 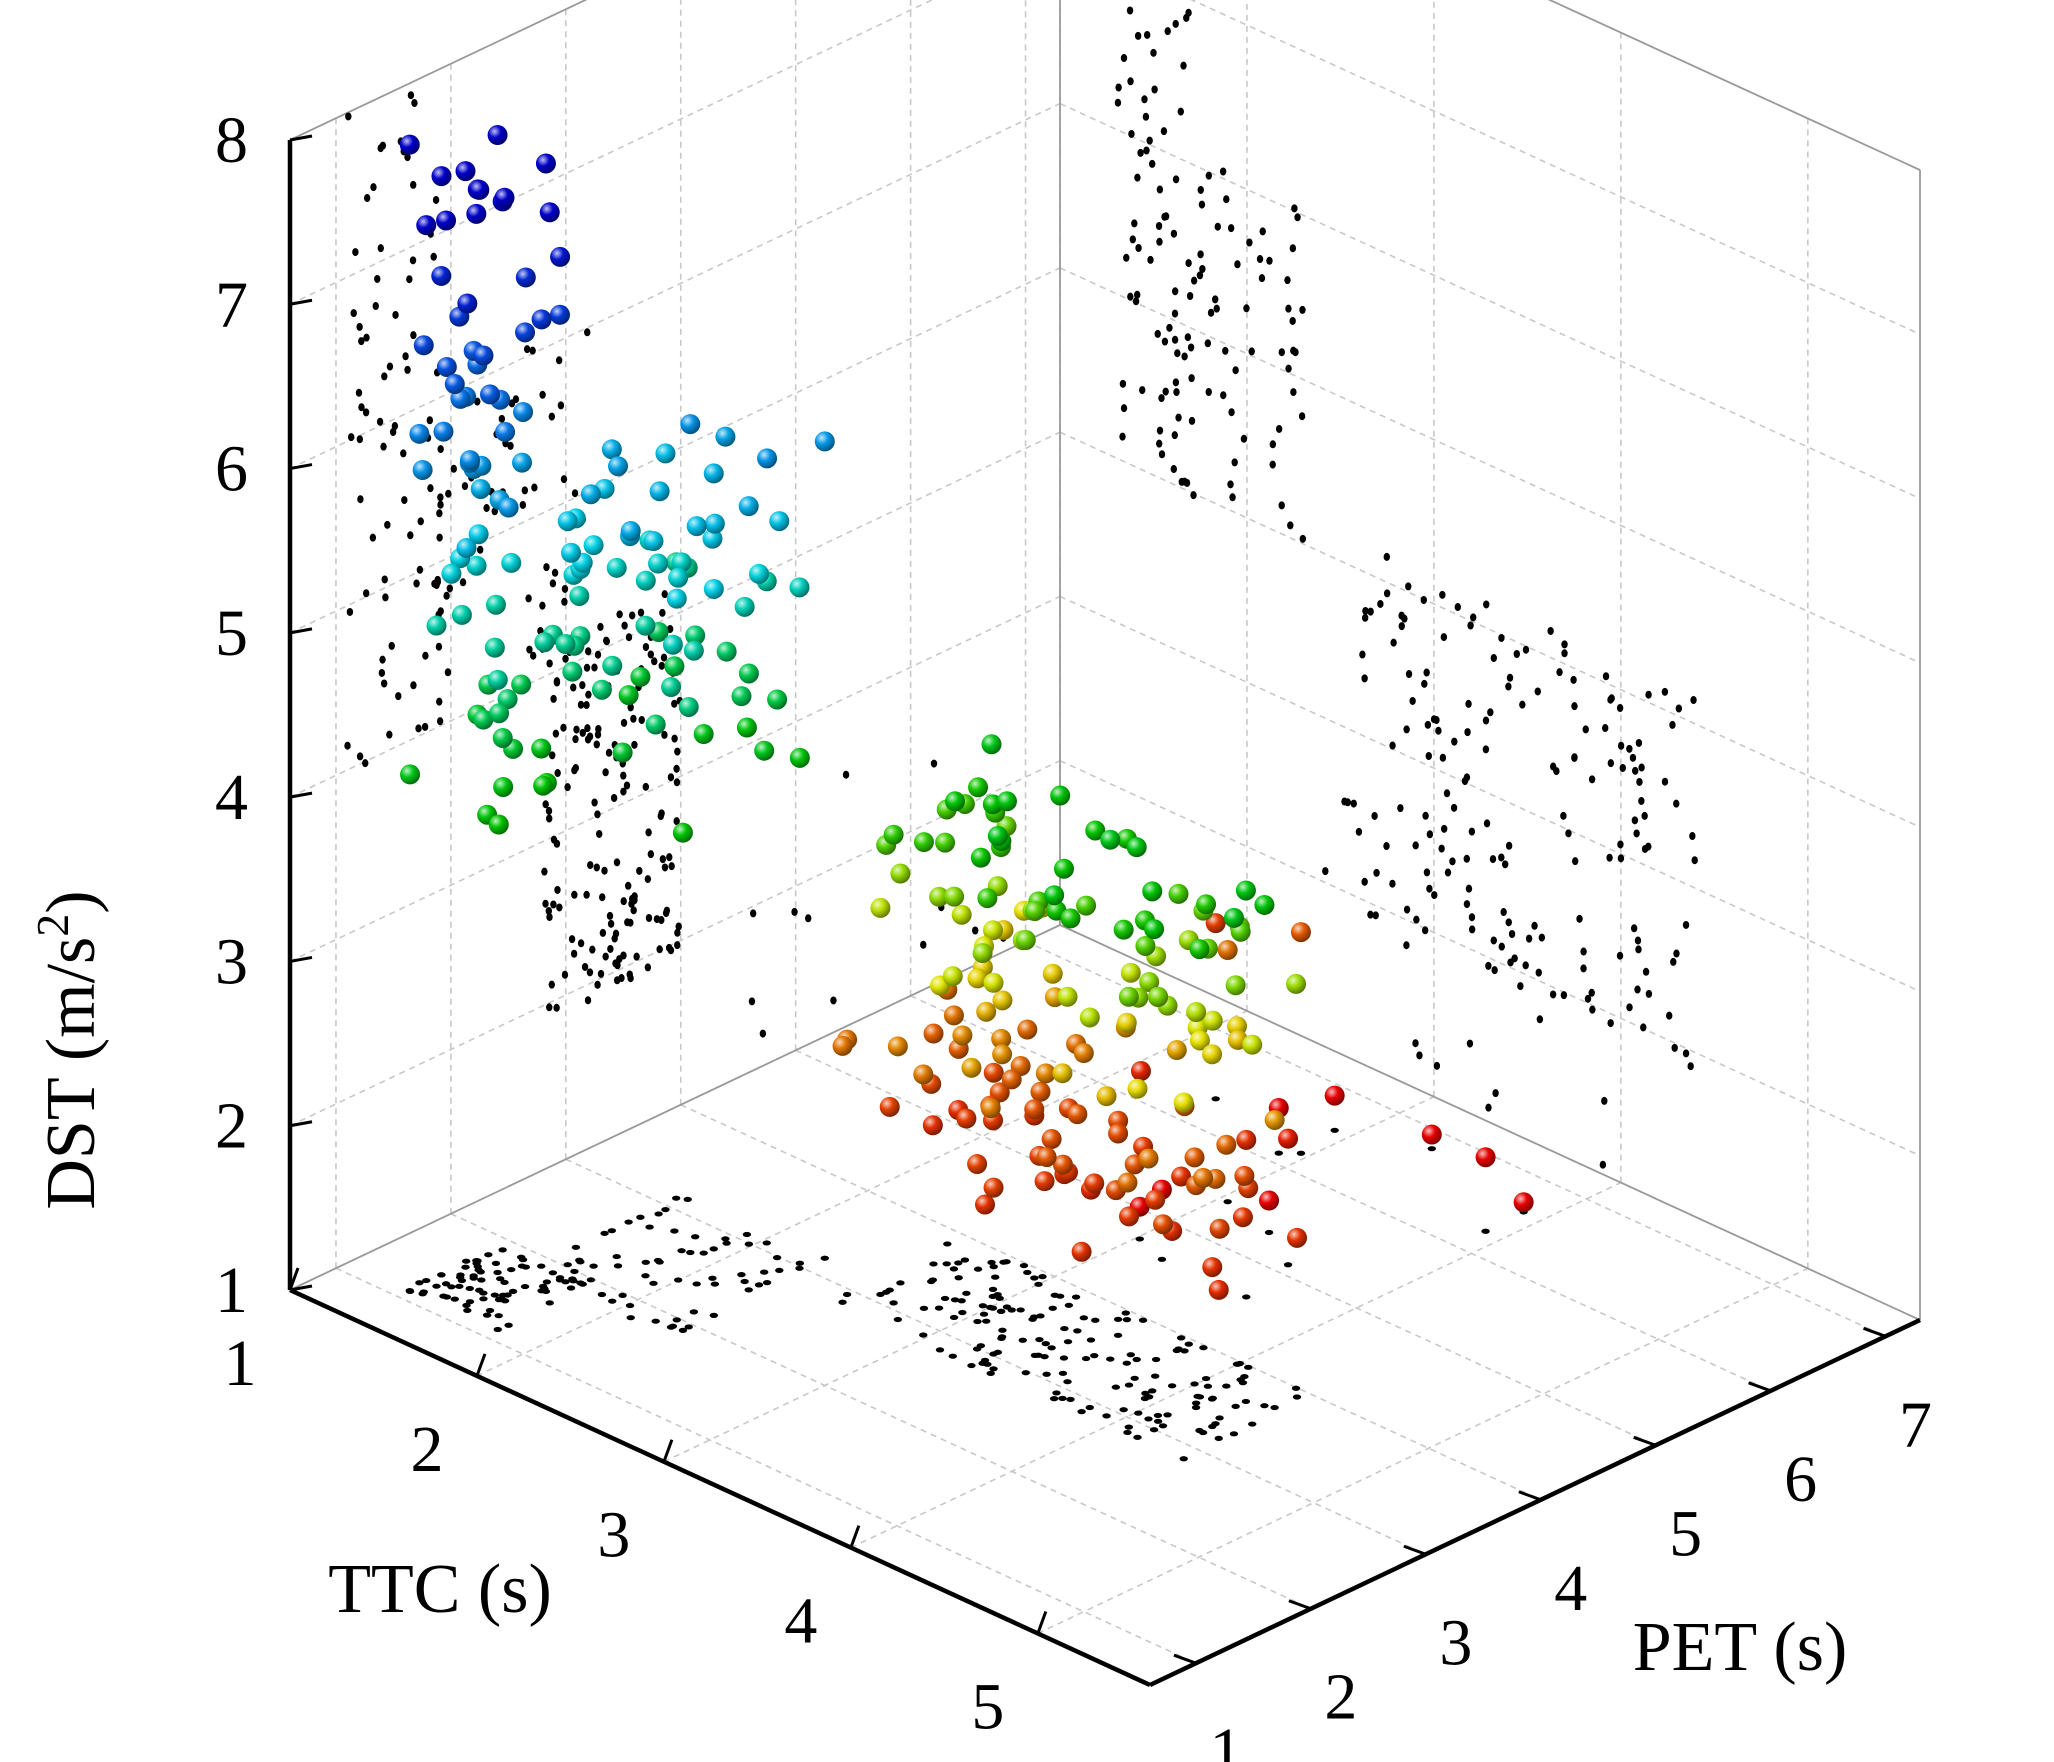 What do you see at coordinates (438, 70) in the screenshot?
I see `frame-edge` at bounding box center [438, 70].